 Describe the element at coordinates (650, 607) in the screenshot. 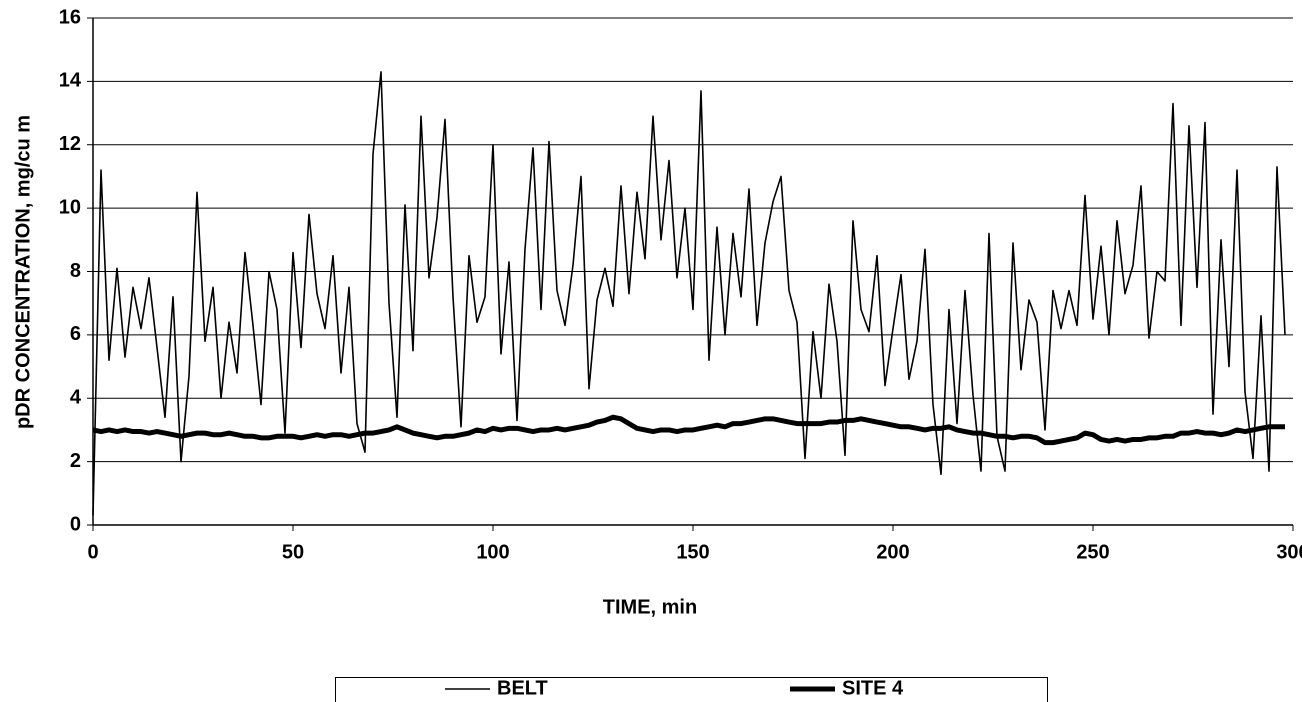

I see `x-axis-label: TIME, min` at that location.